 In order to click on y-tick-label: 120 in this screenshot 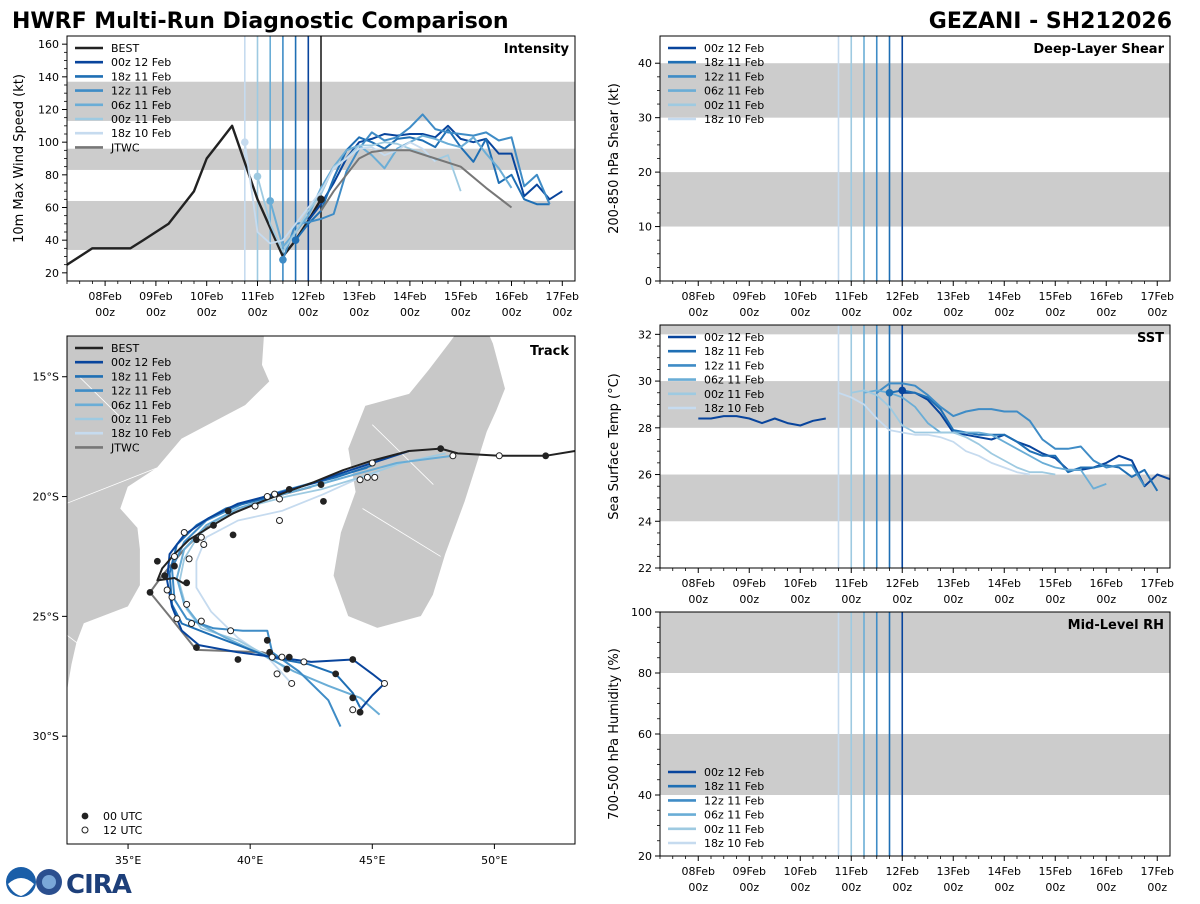, I will do `click(48, 110)`.